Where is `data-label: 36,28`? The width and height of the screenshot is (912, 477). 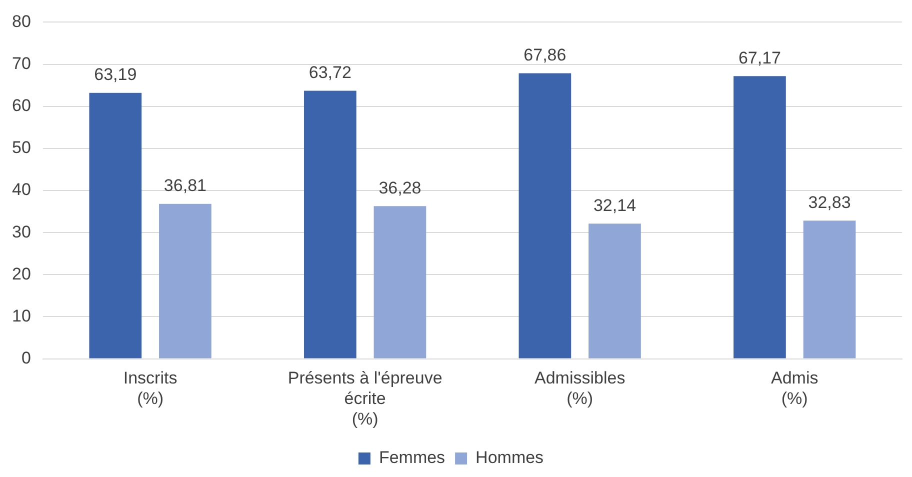 data-label: 36,28 is located at coordinates (400, 188).